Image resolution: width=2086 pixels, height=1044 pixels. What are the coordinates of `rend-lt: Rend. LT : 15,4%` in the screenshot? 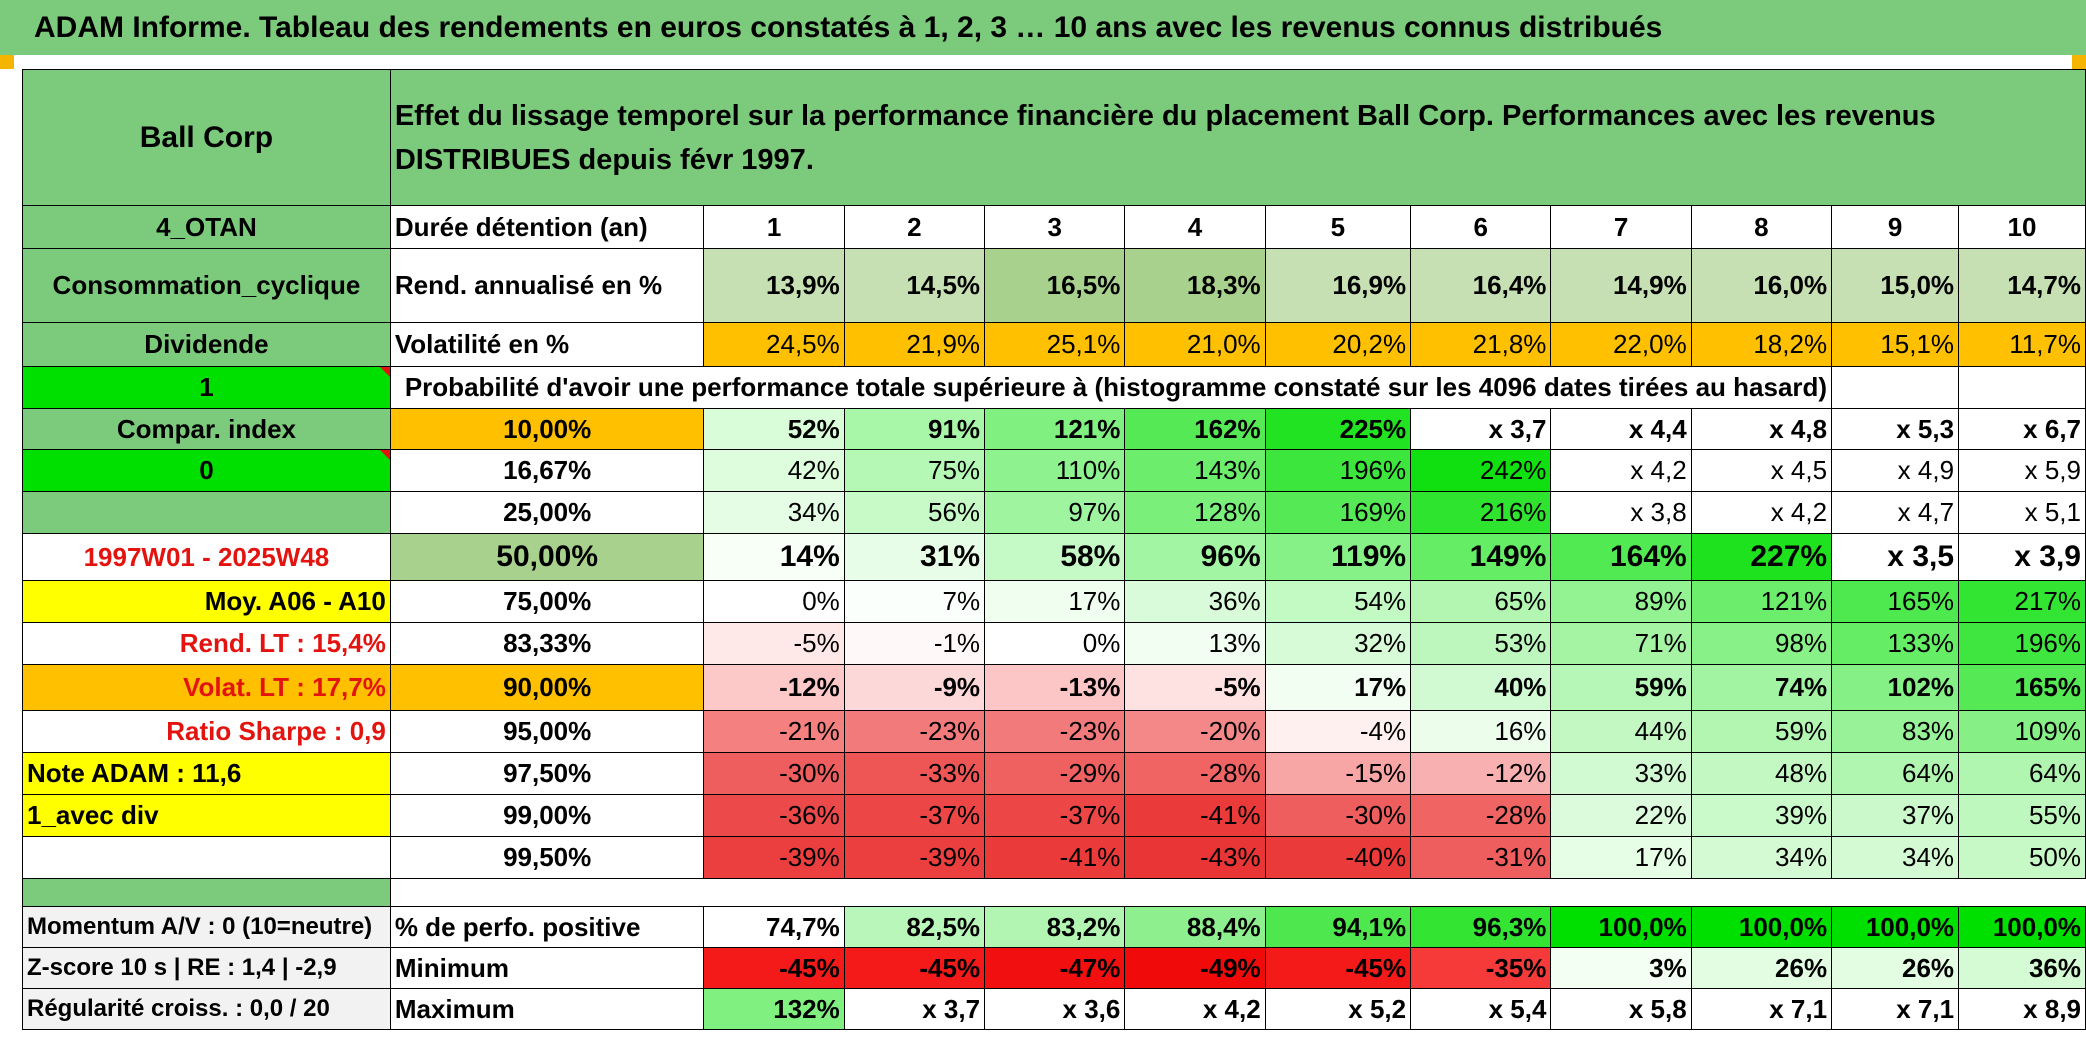 It's located at (206, 643).